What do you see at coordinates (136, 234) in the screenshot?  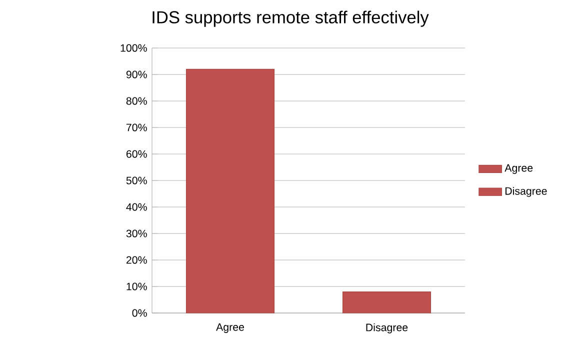 I see `y-tick-label: 30%` at bounding box center [136, 234].